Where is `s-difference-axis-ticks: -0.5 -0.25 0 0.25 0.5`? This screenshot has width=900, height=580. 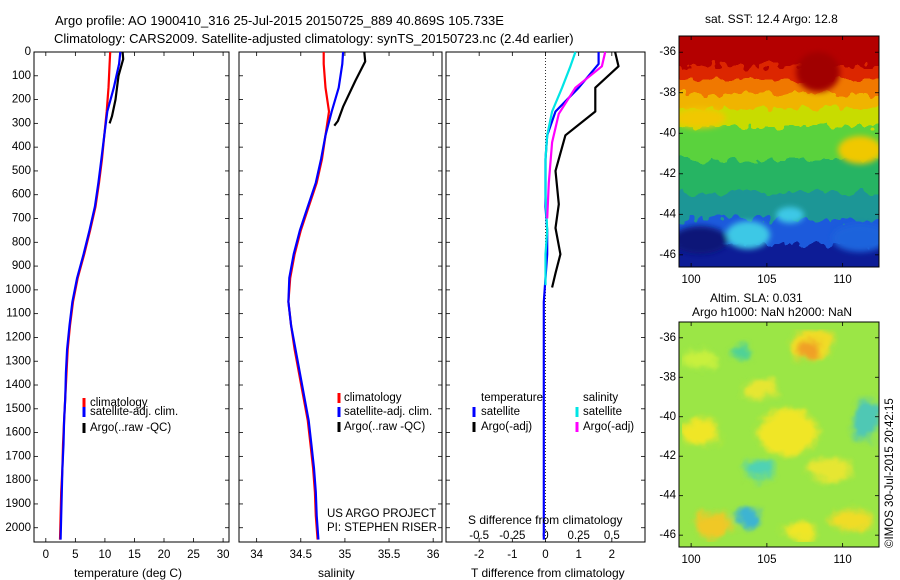
s-difference-axis-ticks: -0.5 -0.25 0 0.25 0.5 is located at coordinates (544, 536).